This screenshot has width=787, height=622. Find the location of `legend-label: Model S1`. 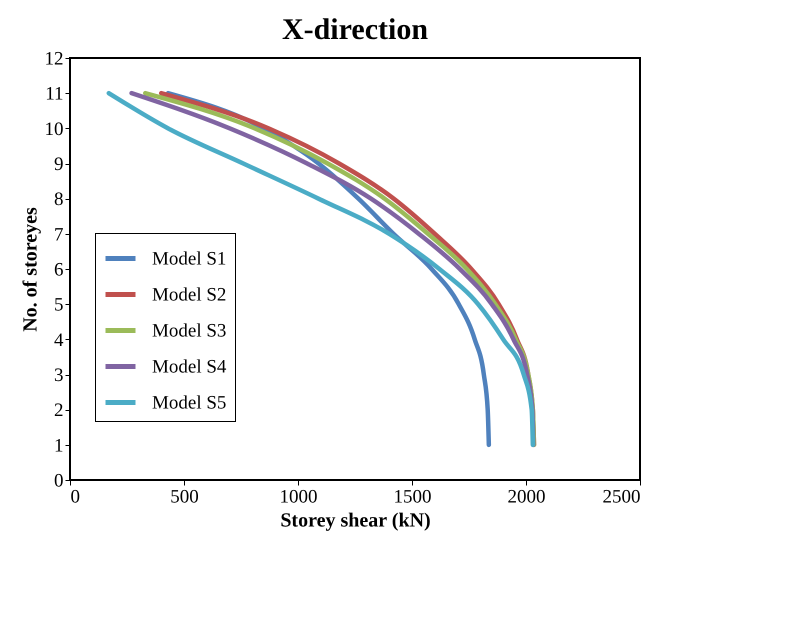

legend-label: Model S1 is located at coordinates (189, 259).